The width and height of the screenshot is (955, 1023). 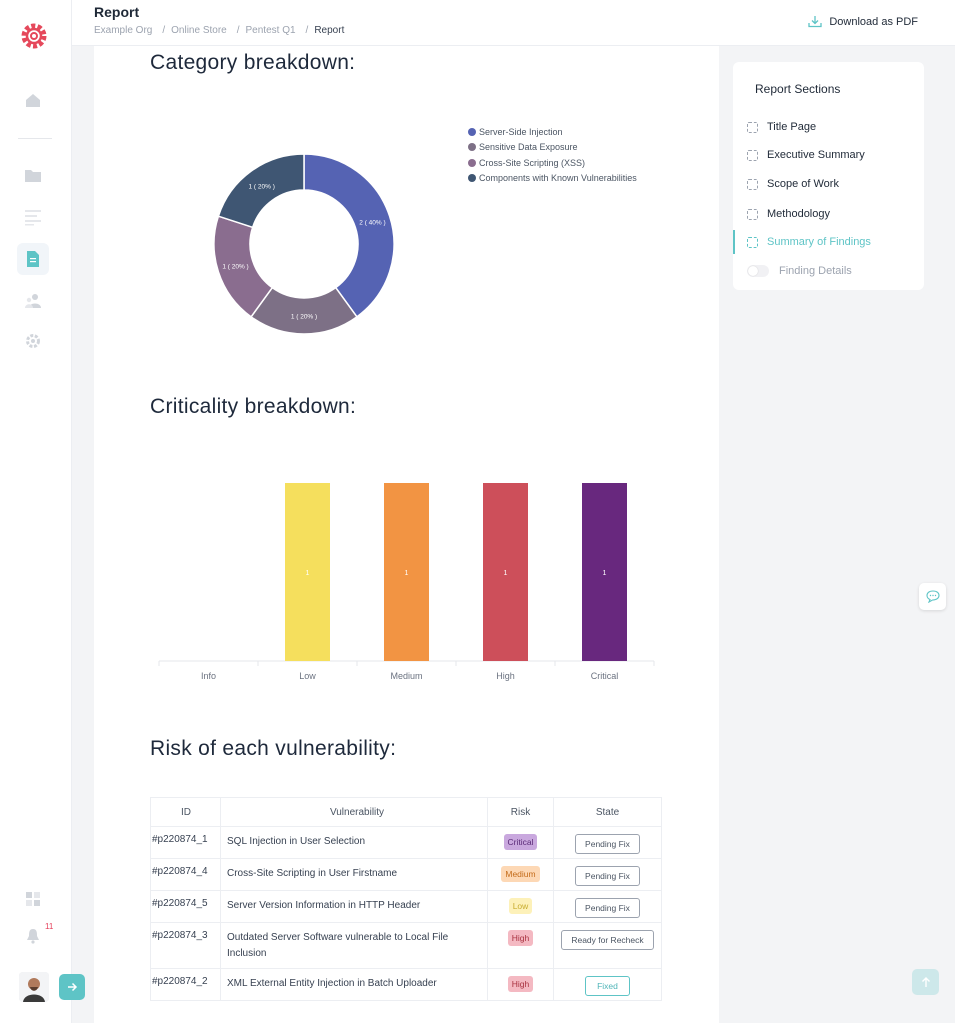 What do you see at coordinates (558, 178) in the screenshot?
I see `legend-label: Components with Known Vulnerabilities` at bounding box center [558, 178].